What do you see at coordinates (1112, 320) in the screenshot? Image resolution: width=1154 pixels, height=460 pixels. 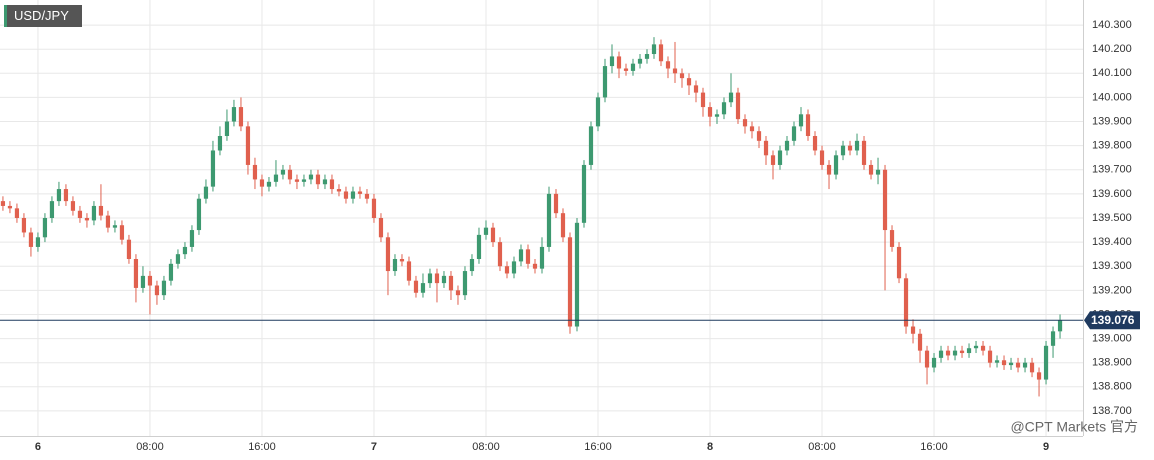 I see `last-price-tag` at bounding box center [1112, 320].